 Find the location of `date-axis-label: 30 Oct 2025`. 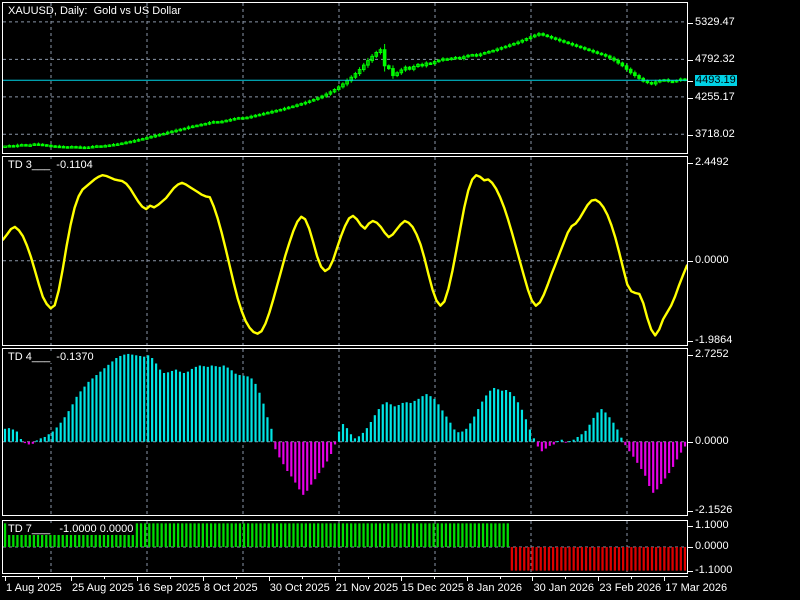

date-axis-label: 30 Oct 2025 is located at coordinates (299, 588).